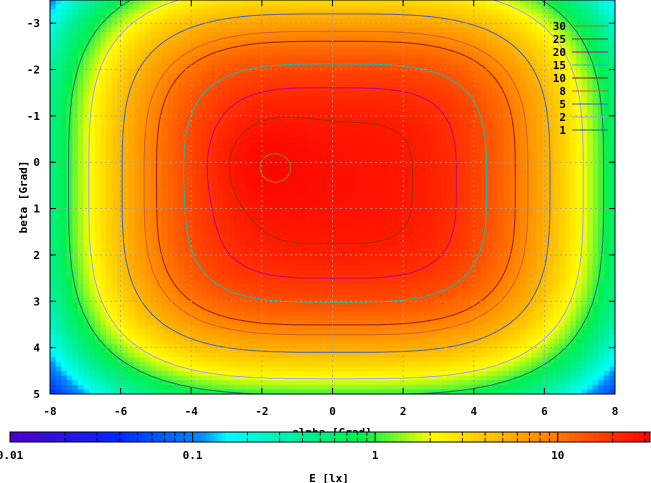 Image resolution: width=651 pixels, height=483 pixels. What do you see at coordinates (562, 91) in the screenshot?
I see `legend-label-8: 8` at bounding box center [562, 91].